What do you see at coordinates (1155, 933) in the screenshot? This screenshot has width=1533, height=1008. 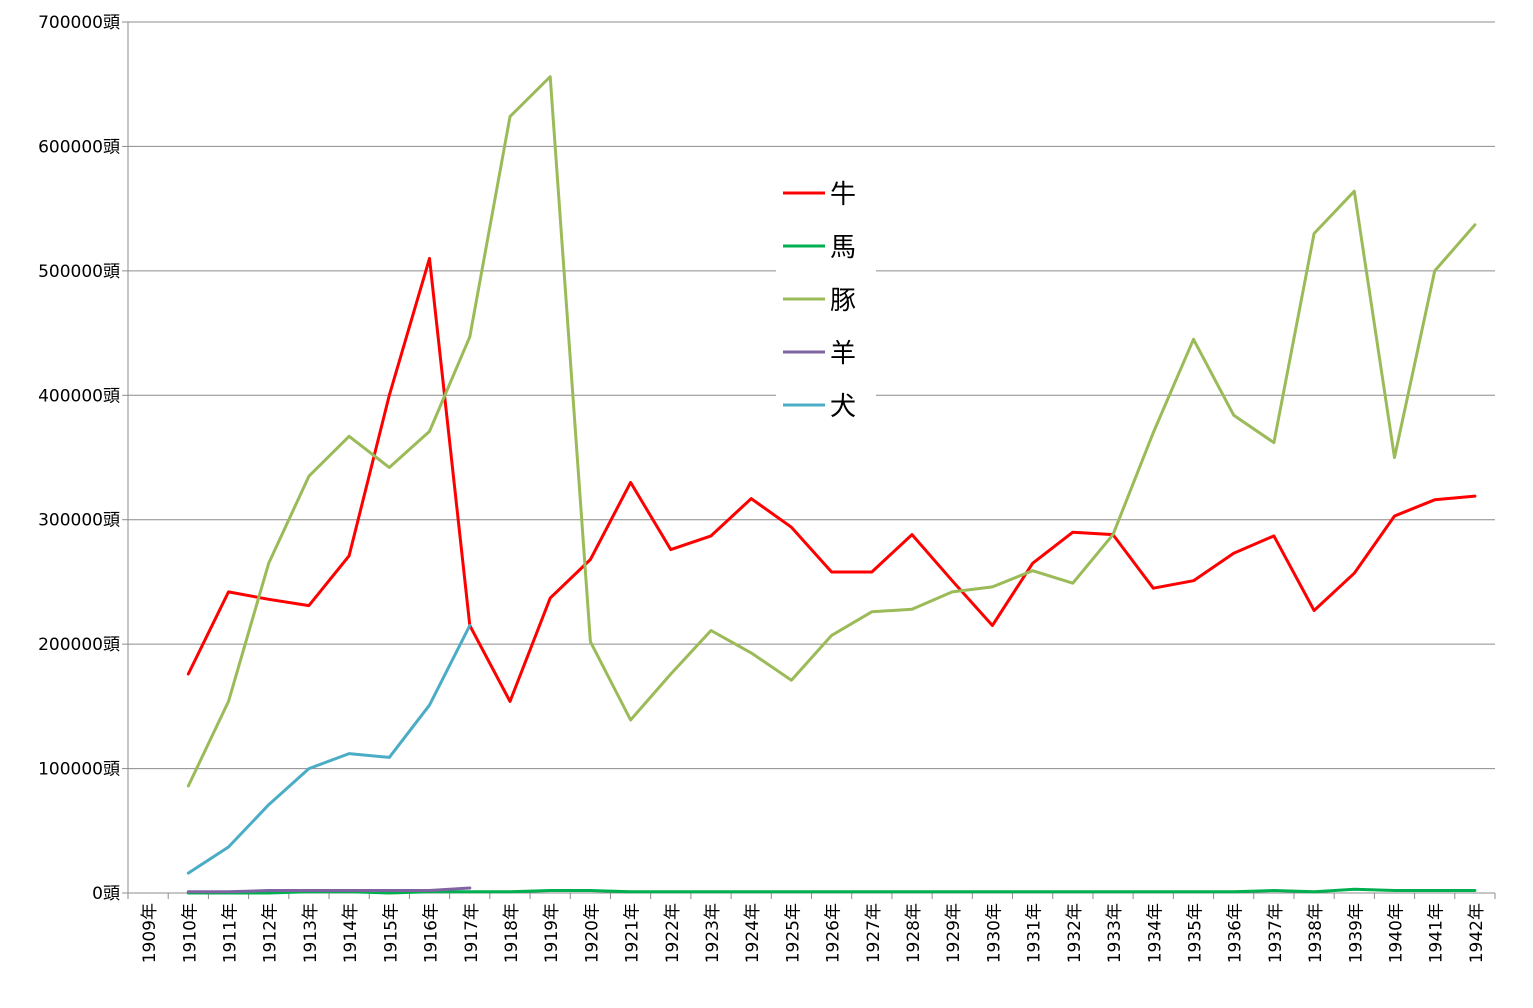 I see `x-tick-label: 1934年` at bounding box center [1155, 933].